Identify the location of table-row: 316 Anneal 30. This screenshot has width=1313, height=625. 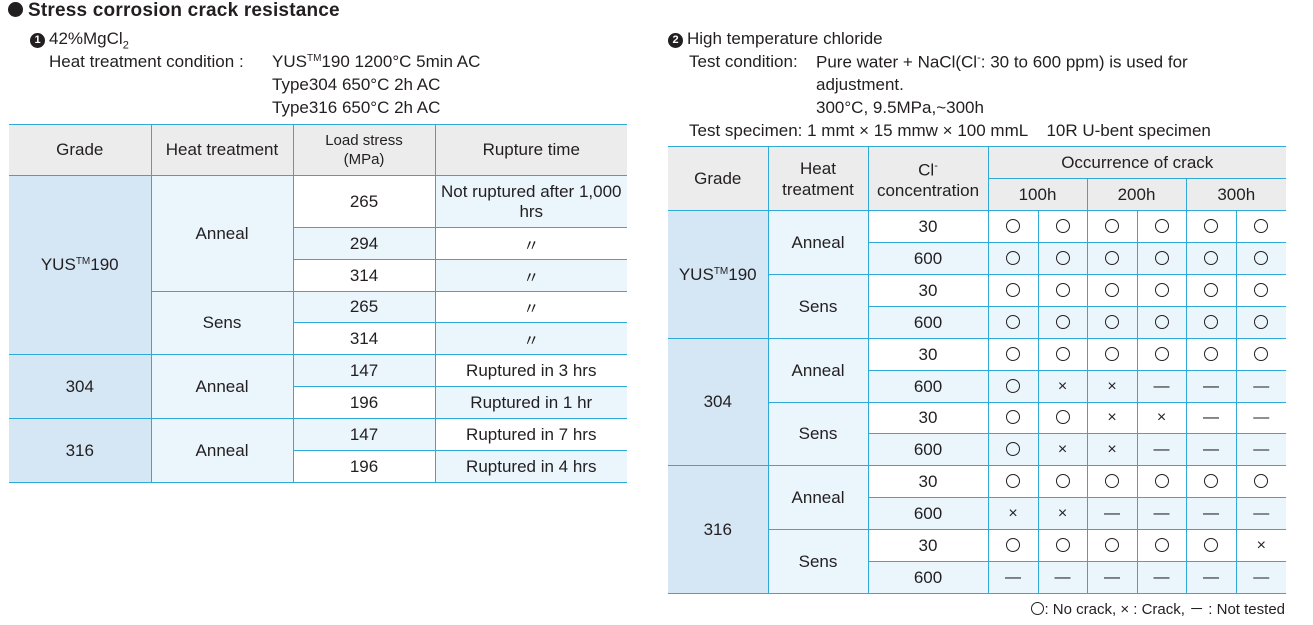
(977, 529).